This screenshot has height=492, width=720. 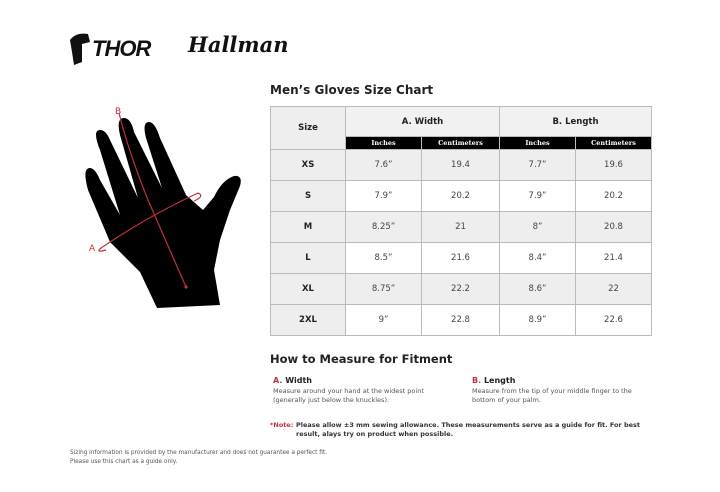 I want to click on cell-l-in: 7.7”, so click(x=537, y=165).